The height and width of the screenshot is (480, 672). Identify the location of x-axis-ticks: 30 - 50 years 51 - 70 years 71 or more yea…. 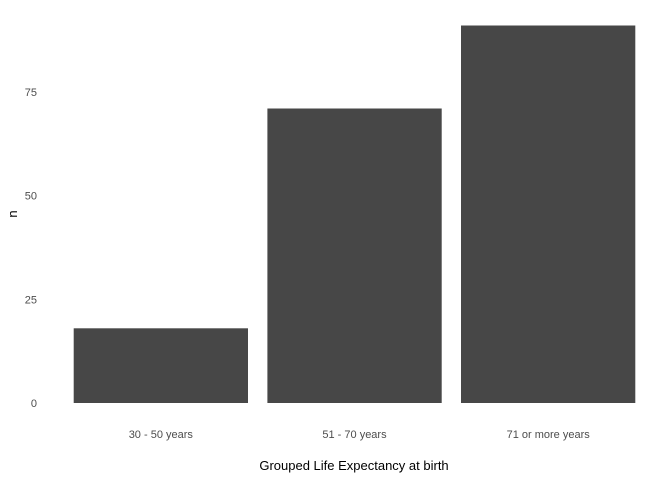
(360, 435).